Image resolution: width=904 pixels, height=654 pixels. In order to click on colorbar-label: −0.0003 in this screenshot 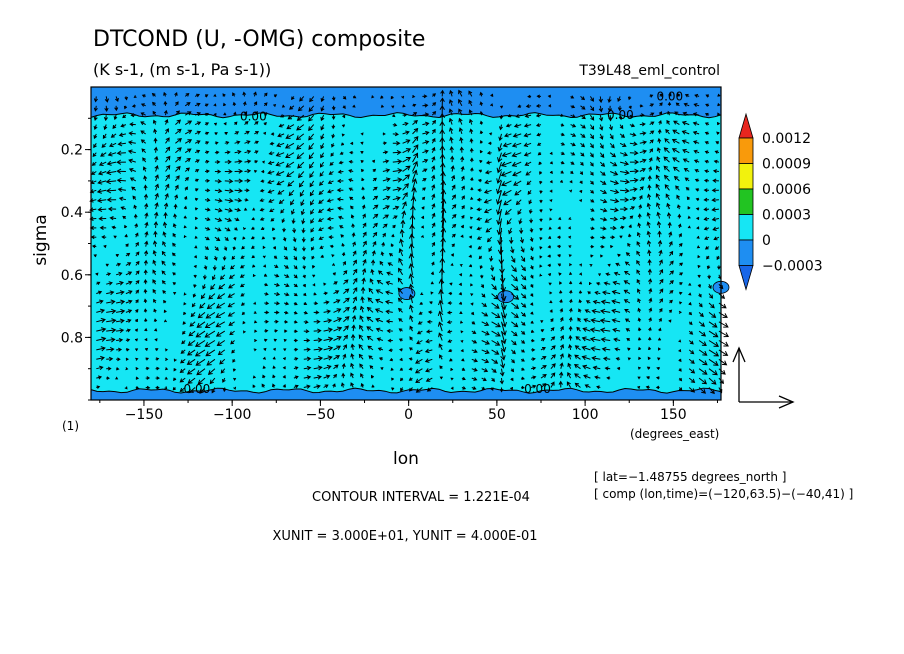, I will do `click(792, 267)`.